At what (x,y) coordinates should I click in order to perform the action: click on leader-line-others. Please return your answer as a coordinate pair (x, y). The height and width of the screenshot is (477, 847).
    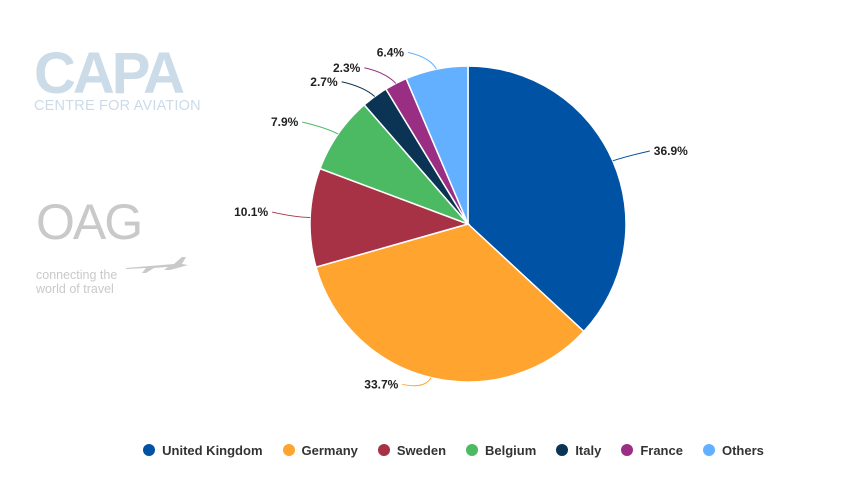
    Looking at the image, I should click on (422, 60).